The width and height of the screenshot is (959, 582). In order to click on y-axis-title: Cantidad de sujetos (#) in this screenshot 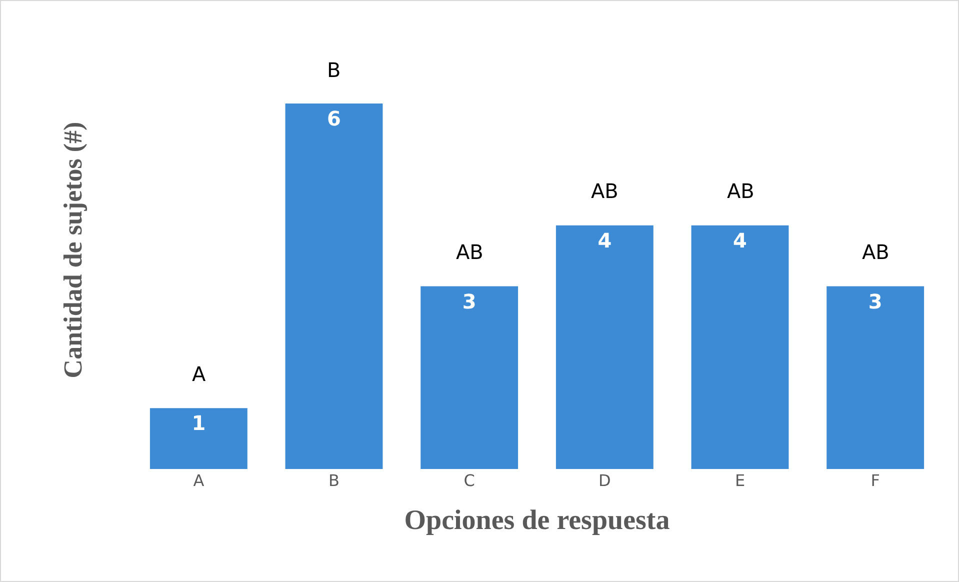, I will do `click(73, 250)`.